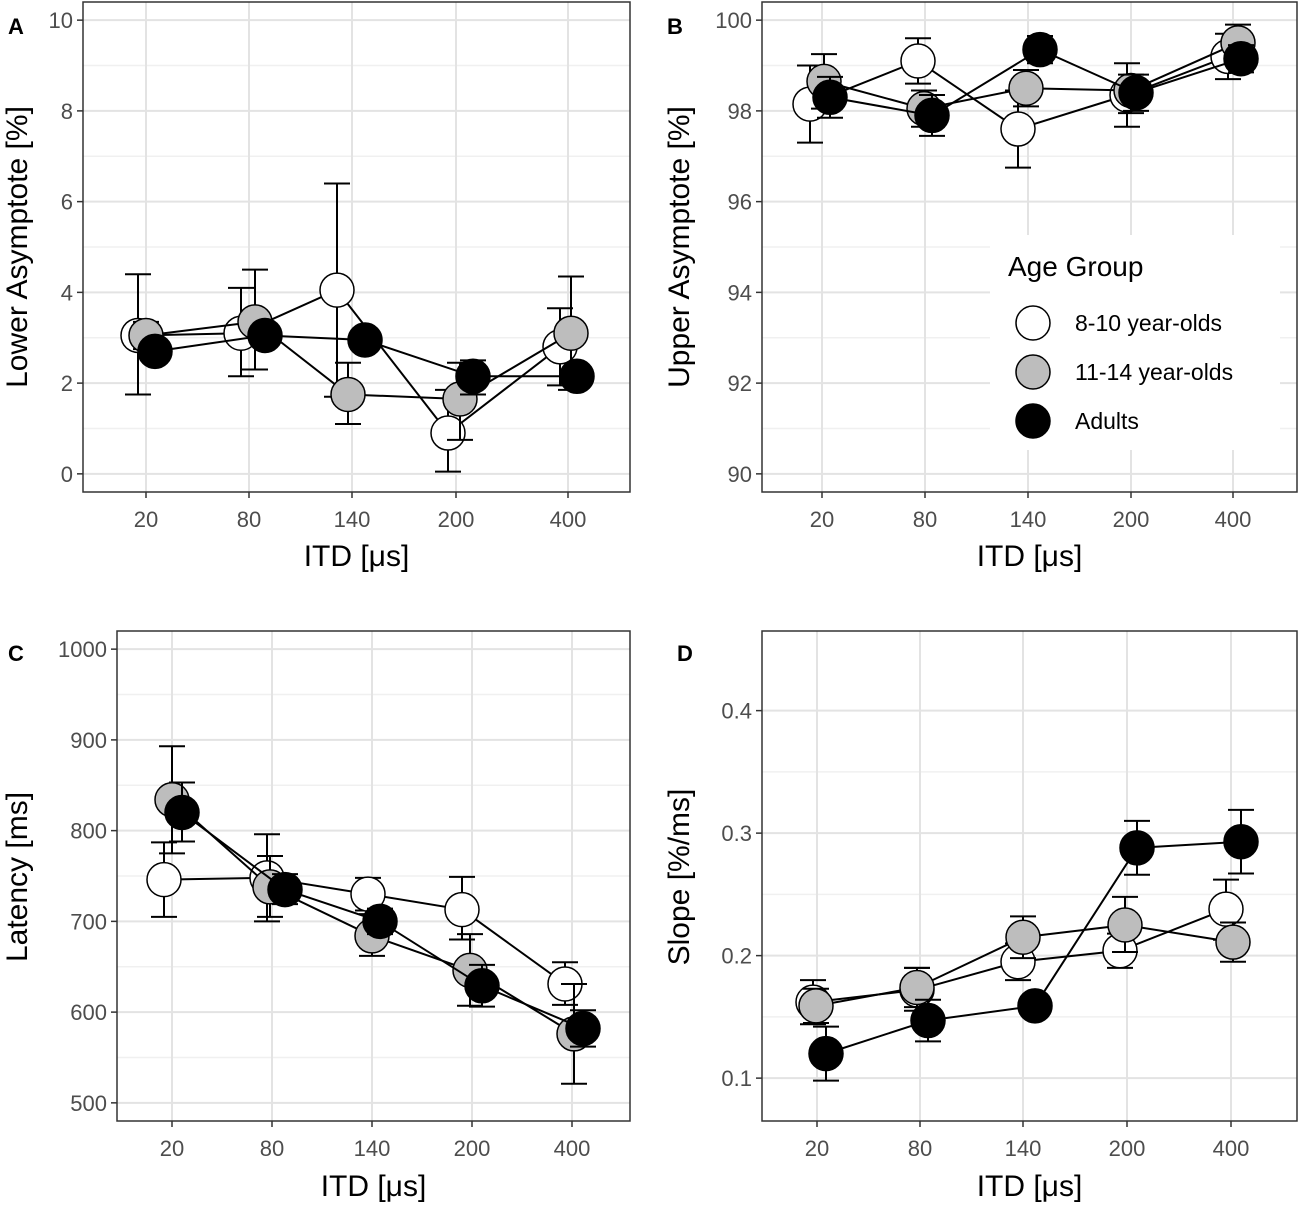 This screenshot has width=1300, height=1208. What do you see at coordinates (736, 956) in the screenshot?
I see `y-tick-label: 0.2` at bounding box center [736, 956].